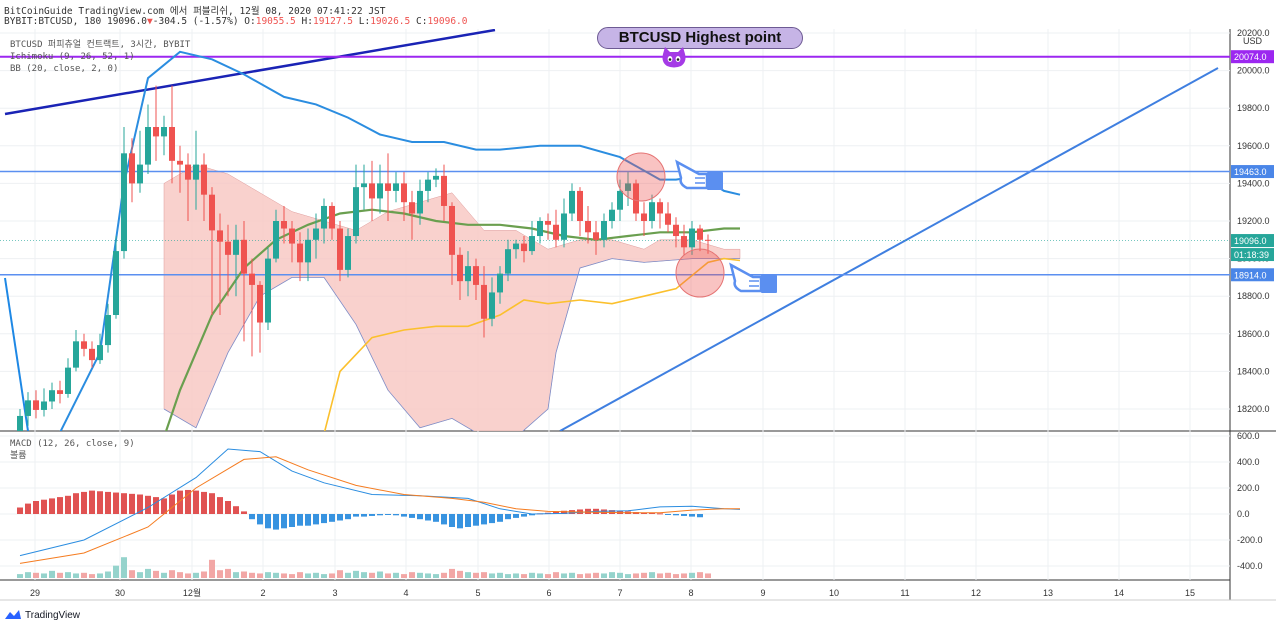 The width and height of the screenshot is (1280, 628). What do you see at coordinates (64, 69) in the screenshot?
I see `bollinger-legend: BB (20, close, 2, 0)` at bounding box center [64, 69].